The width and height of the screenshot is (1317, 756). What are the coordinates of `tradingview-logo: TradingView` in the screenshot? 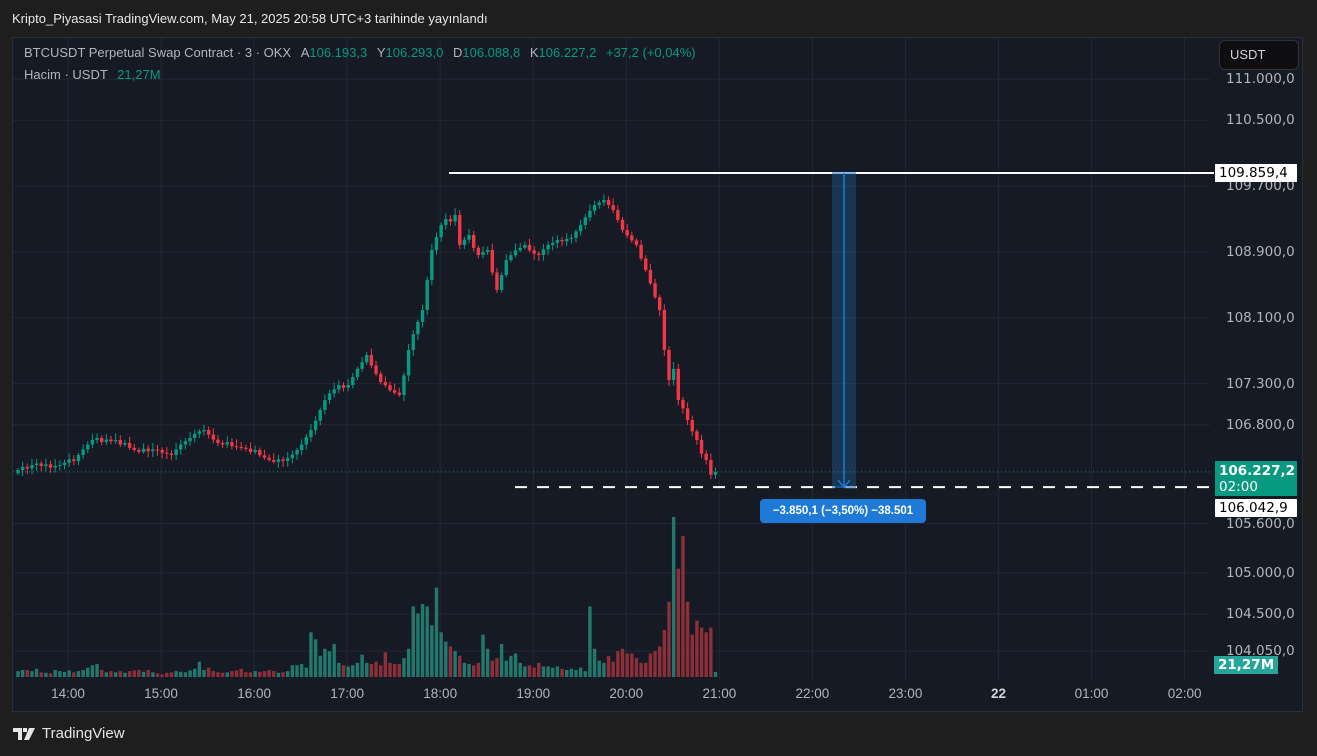 It's located at (69, 733).